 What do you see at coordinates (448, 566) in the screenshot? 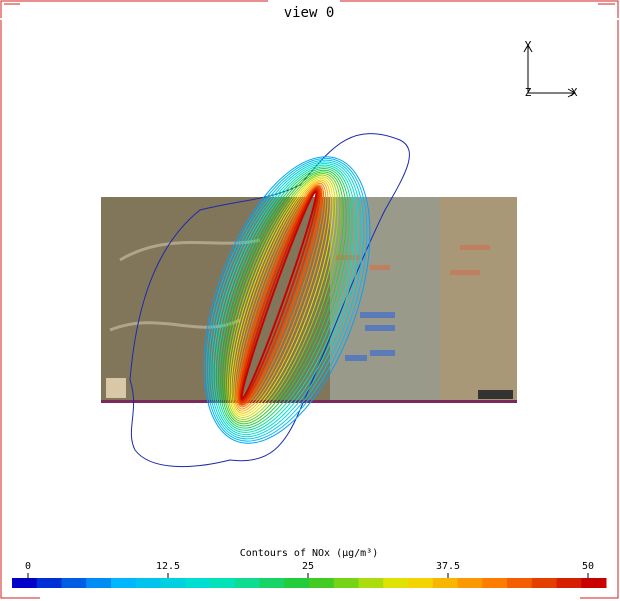
I see `colorbar-tick-label: 37.5` at bounding box center [448, 566].